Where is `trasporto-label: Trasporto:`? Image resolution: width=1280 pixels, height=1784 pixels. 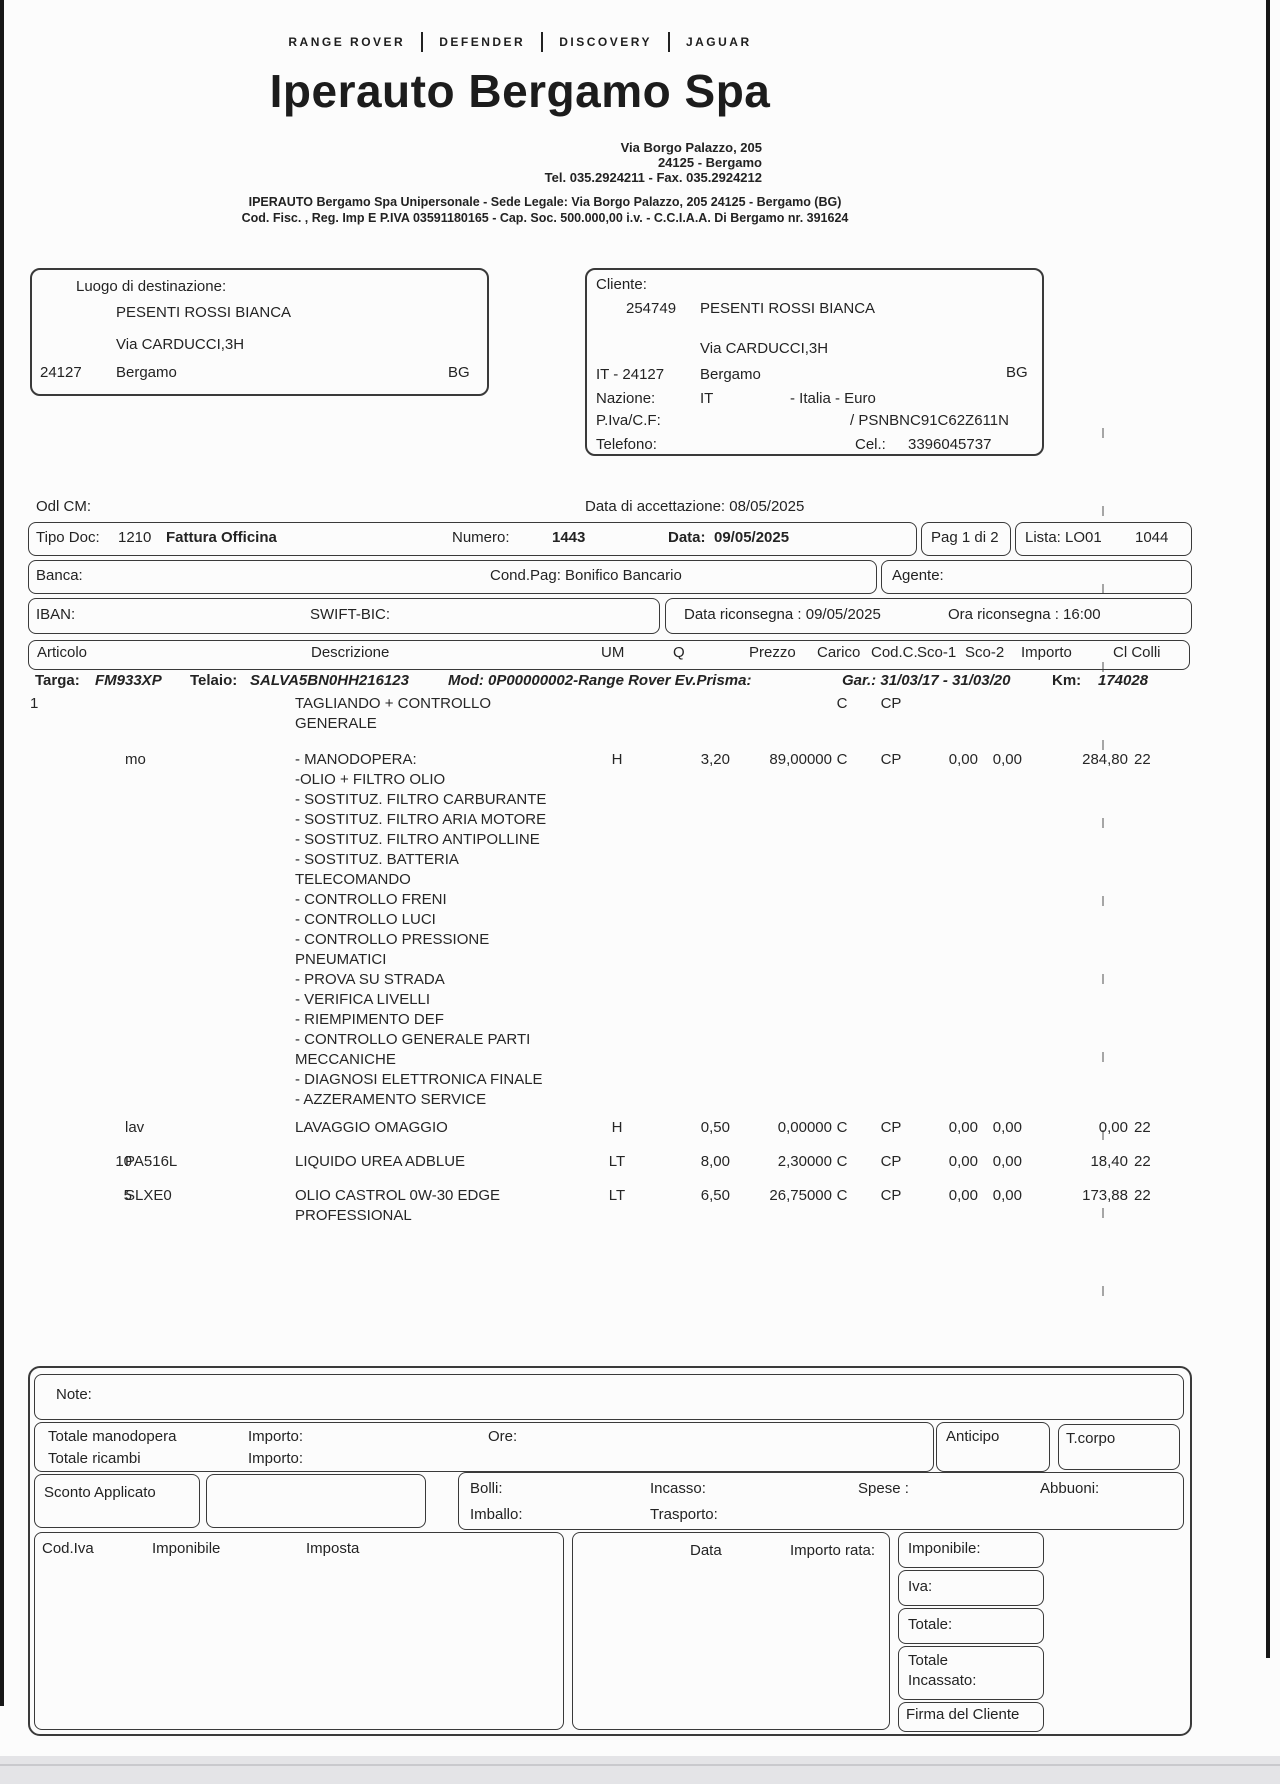 trasporto-label: Trasporto: is located at coordinates (684, 1514).